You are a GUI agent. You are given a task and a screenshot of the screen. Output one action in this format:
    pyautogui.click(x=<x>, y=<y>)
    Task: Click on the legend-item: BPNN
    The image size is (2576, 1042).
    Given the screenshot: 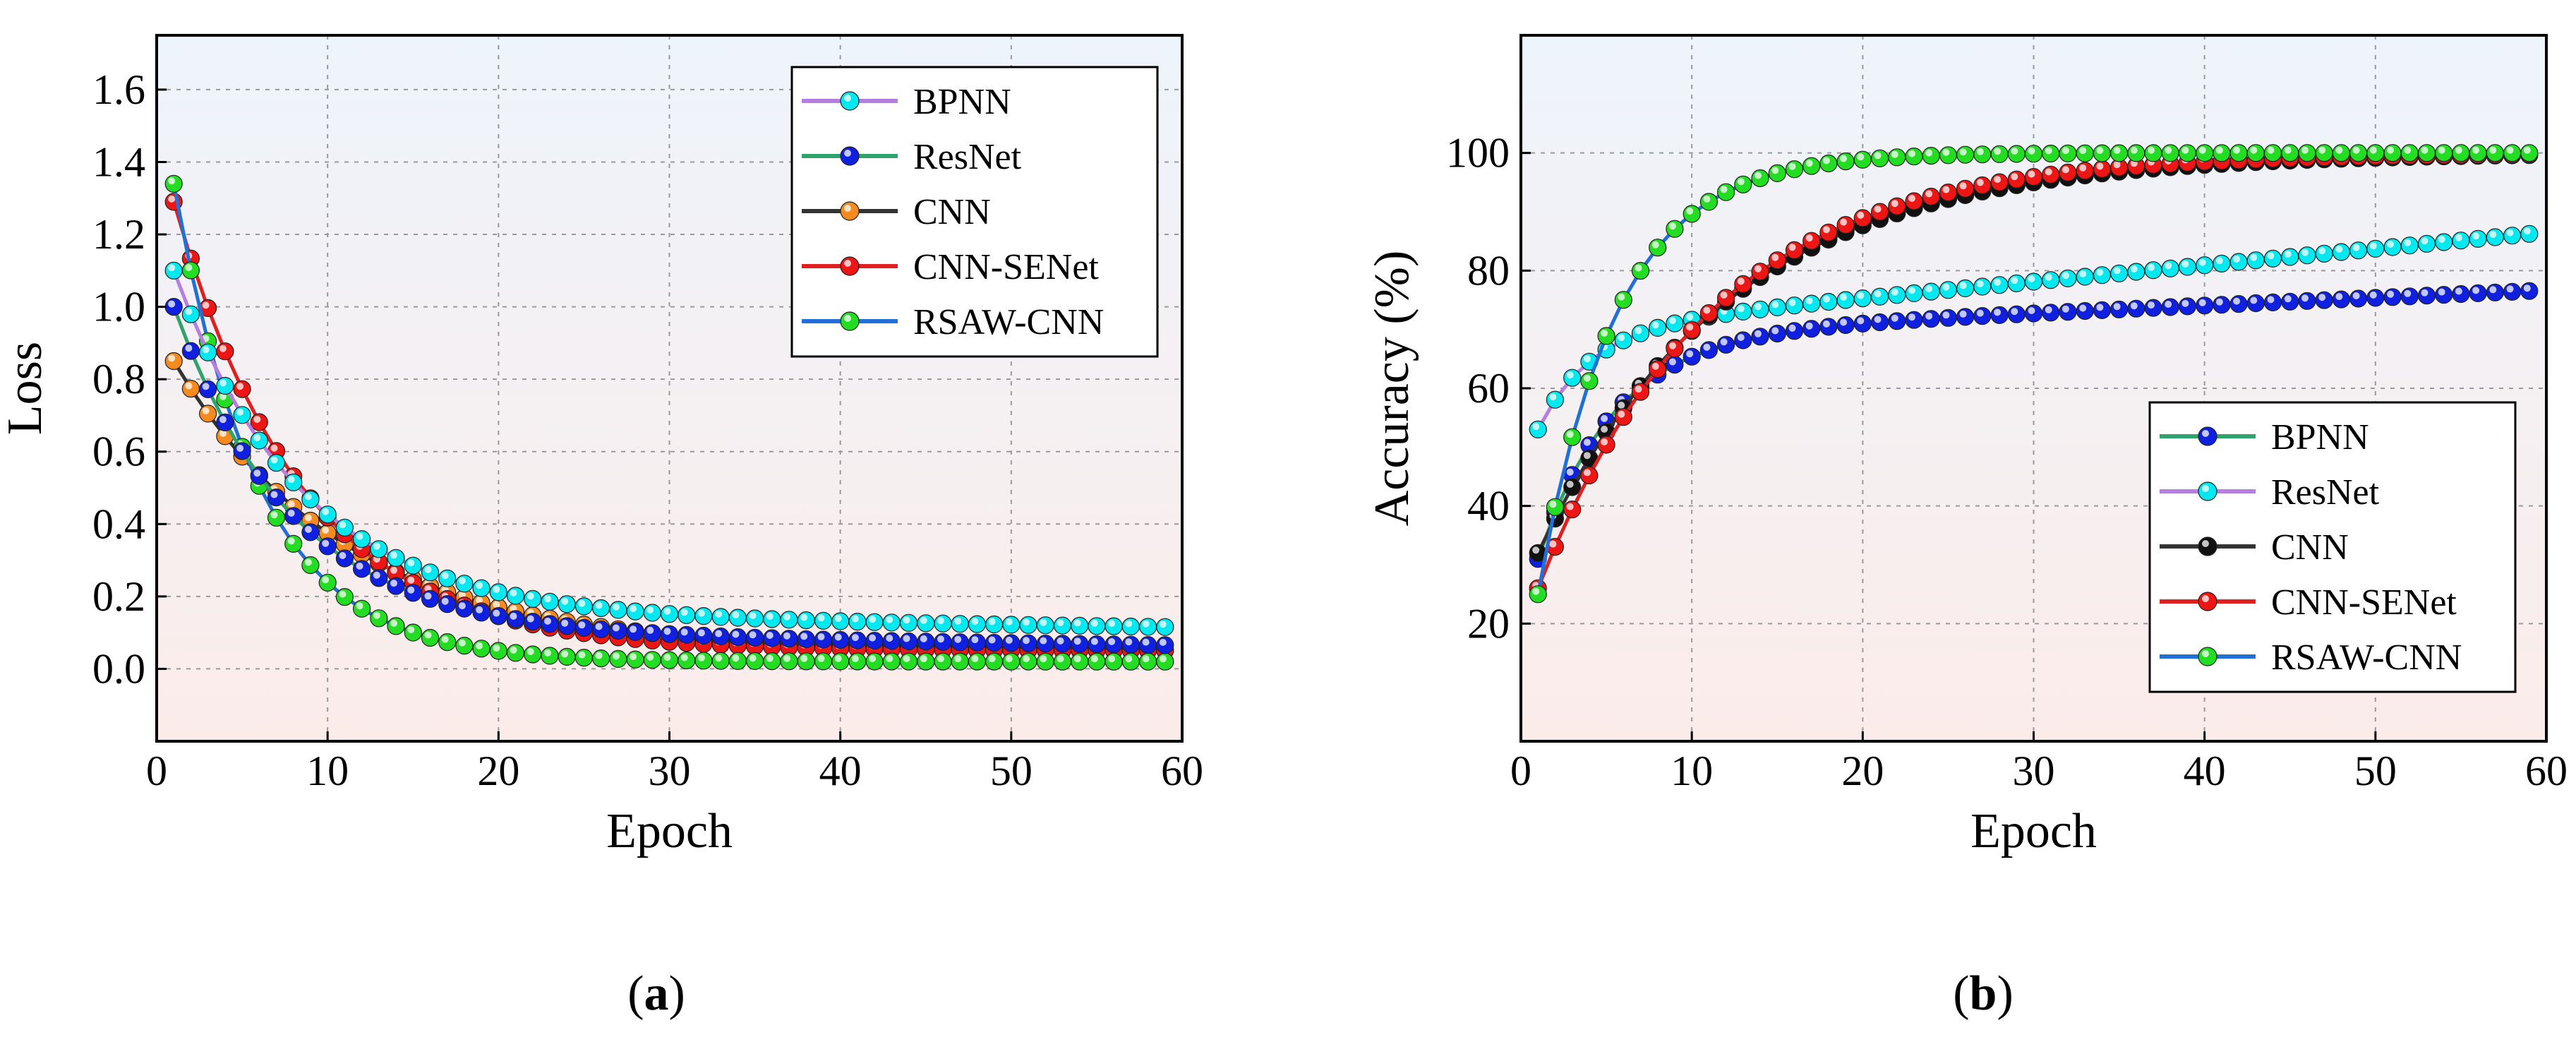 What is the action you would take?
    pyautogui.click(x=906, y=102)
    